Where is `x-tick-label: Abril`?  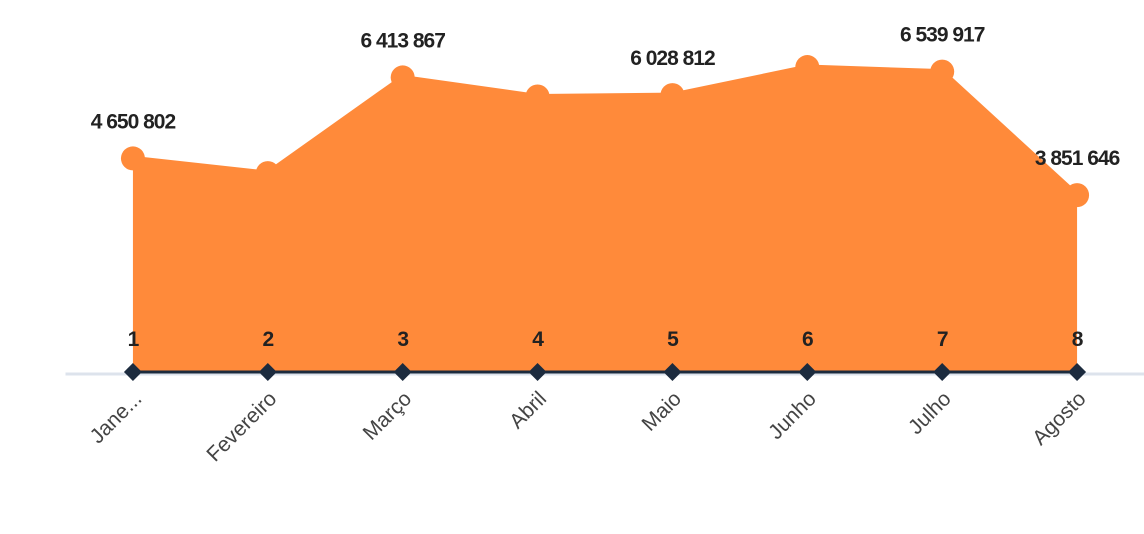
x-tick-label: Abril is located at coordinates (528, 410).